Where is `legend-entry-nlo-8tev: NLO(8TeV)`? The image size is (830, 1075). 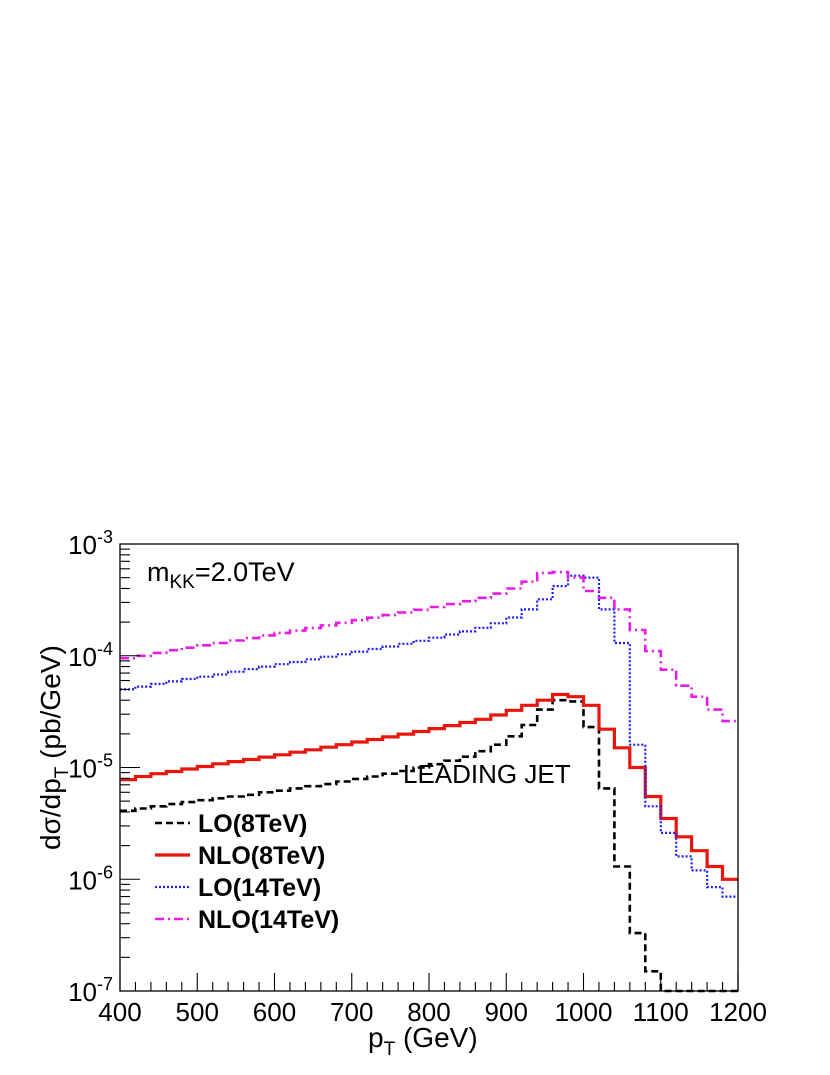 legend-entry-nlo-8tev: NLO(8TeV) is located at coordinates (240, 856).